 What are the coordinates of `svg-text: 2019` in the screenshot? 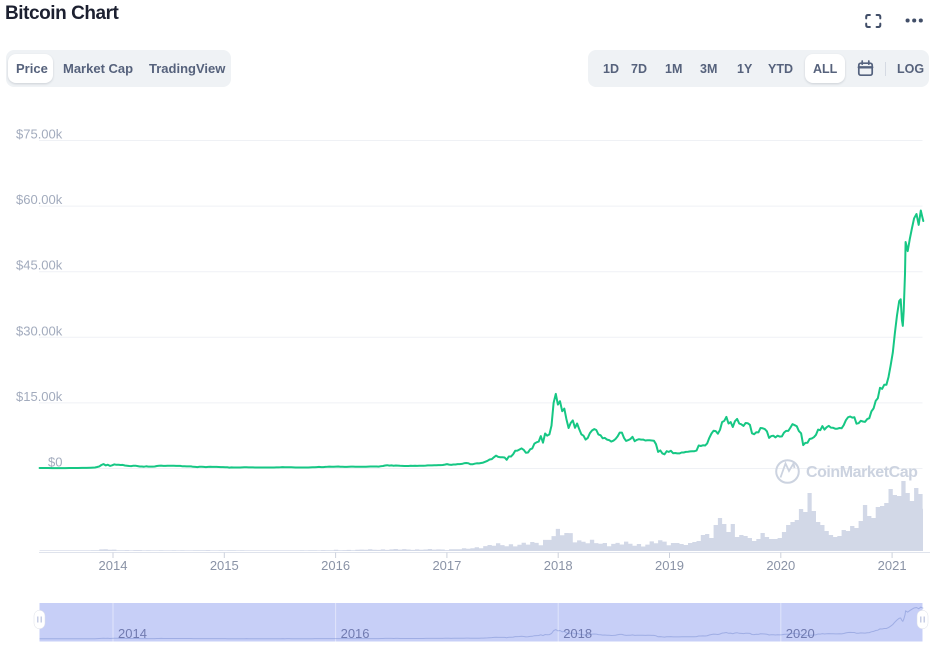 It's located at (669, 565).